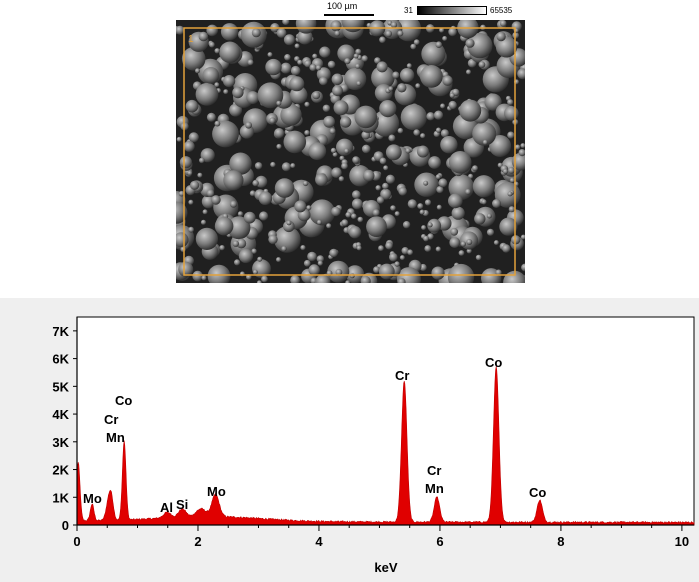 The image size is (699, 582). I want to click on peak-label-co-l: Co, so click(123, 400).